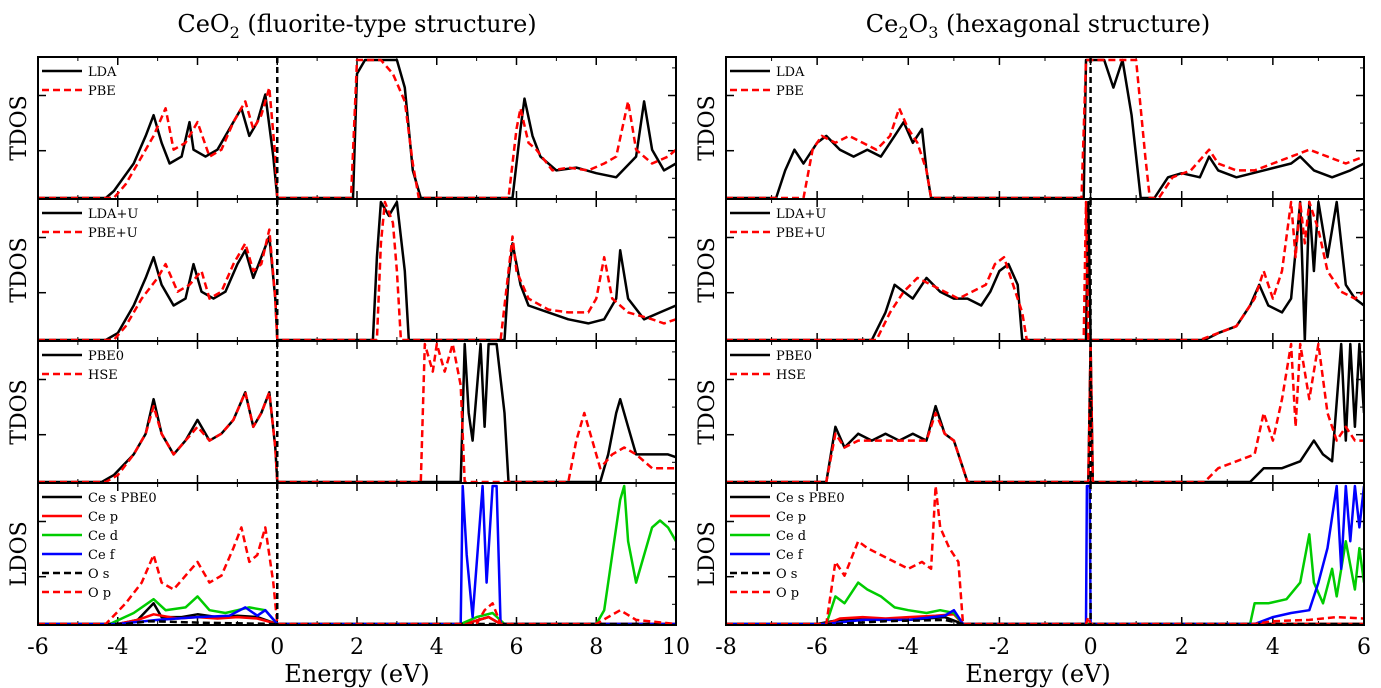 Image resolution: width=1381 pixels, height=688 pixels. What do you see at coordinates (1038, 26) in the screenshot?
I see `right-chart-title: Ce2O3 (hexagonal structure)` at bounding box center [1038, 26].